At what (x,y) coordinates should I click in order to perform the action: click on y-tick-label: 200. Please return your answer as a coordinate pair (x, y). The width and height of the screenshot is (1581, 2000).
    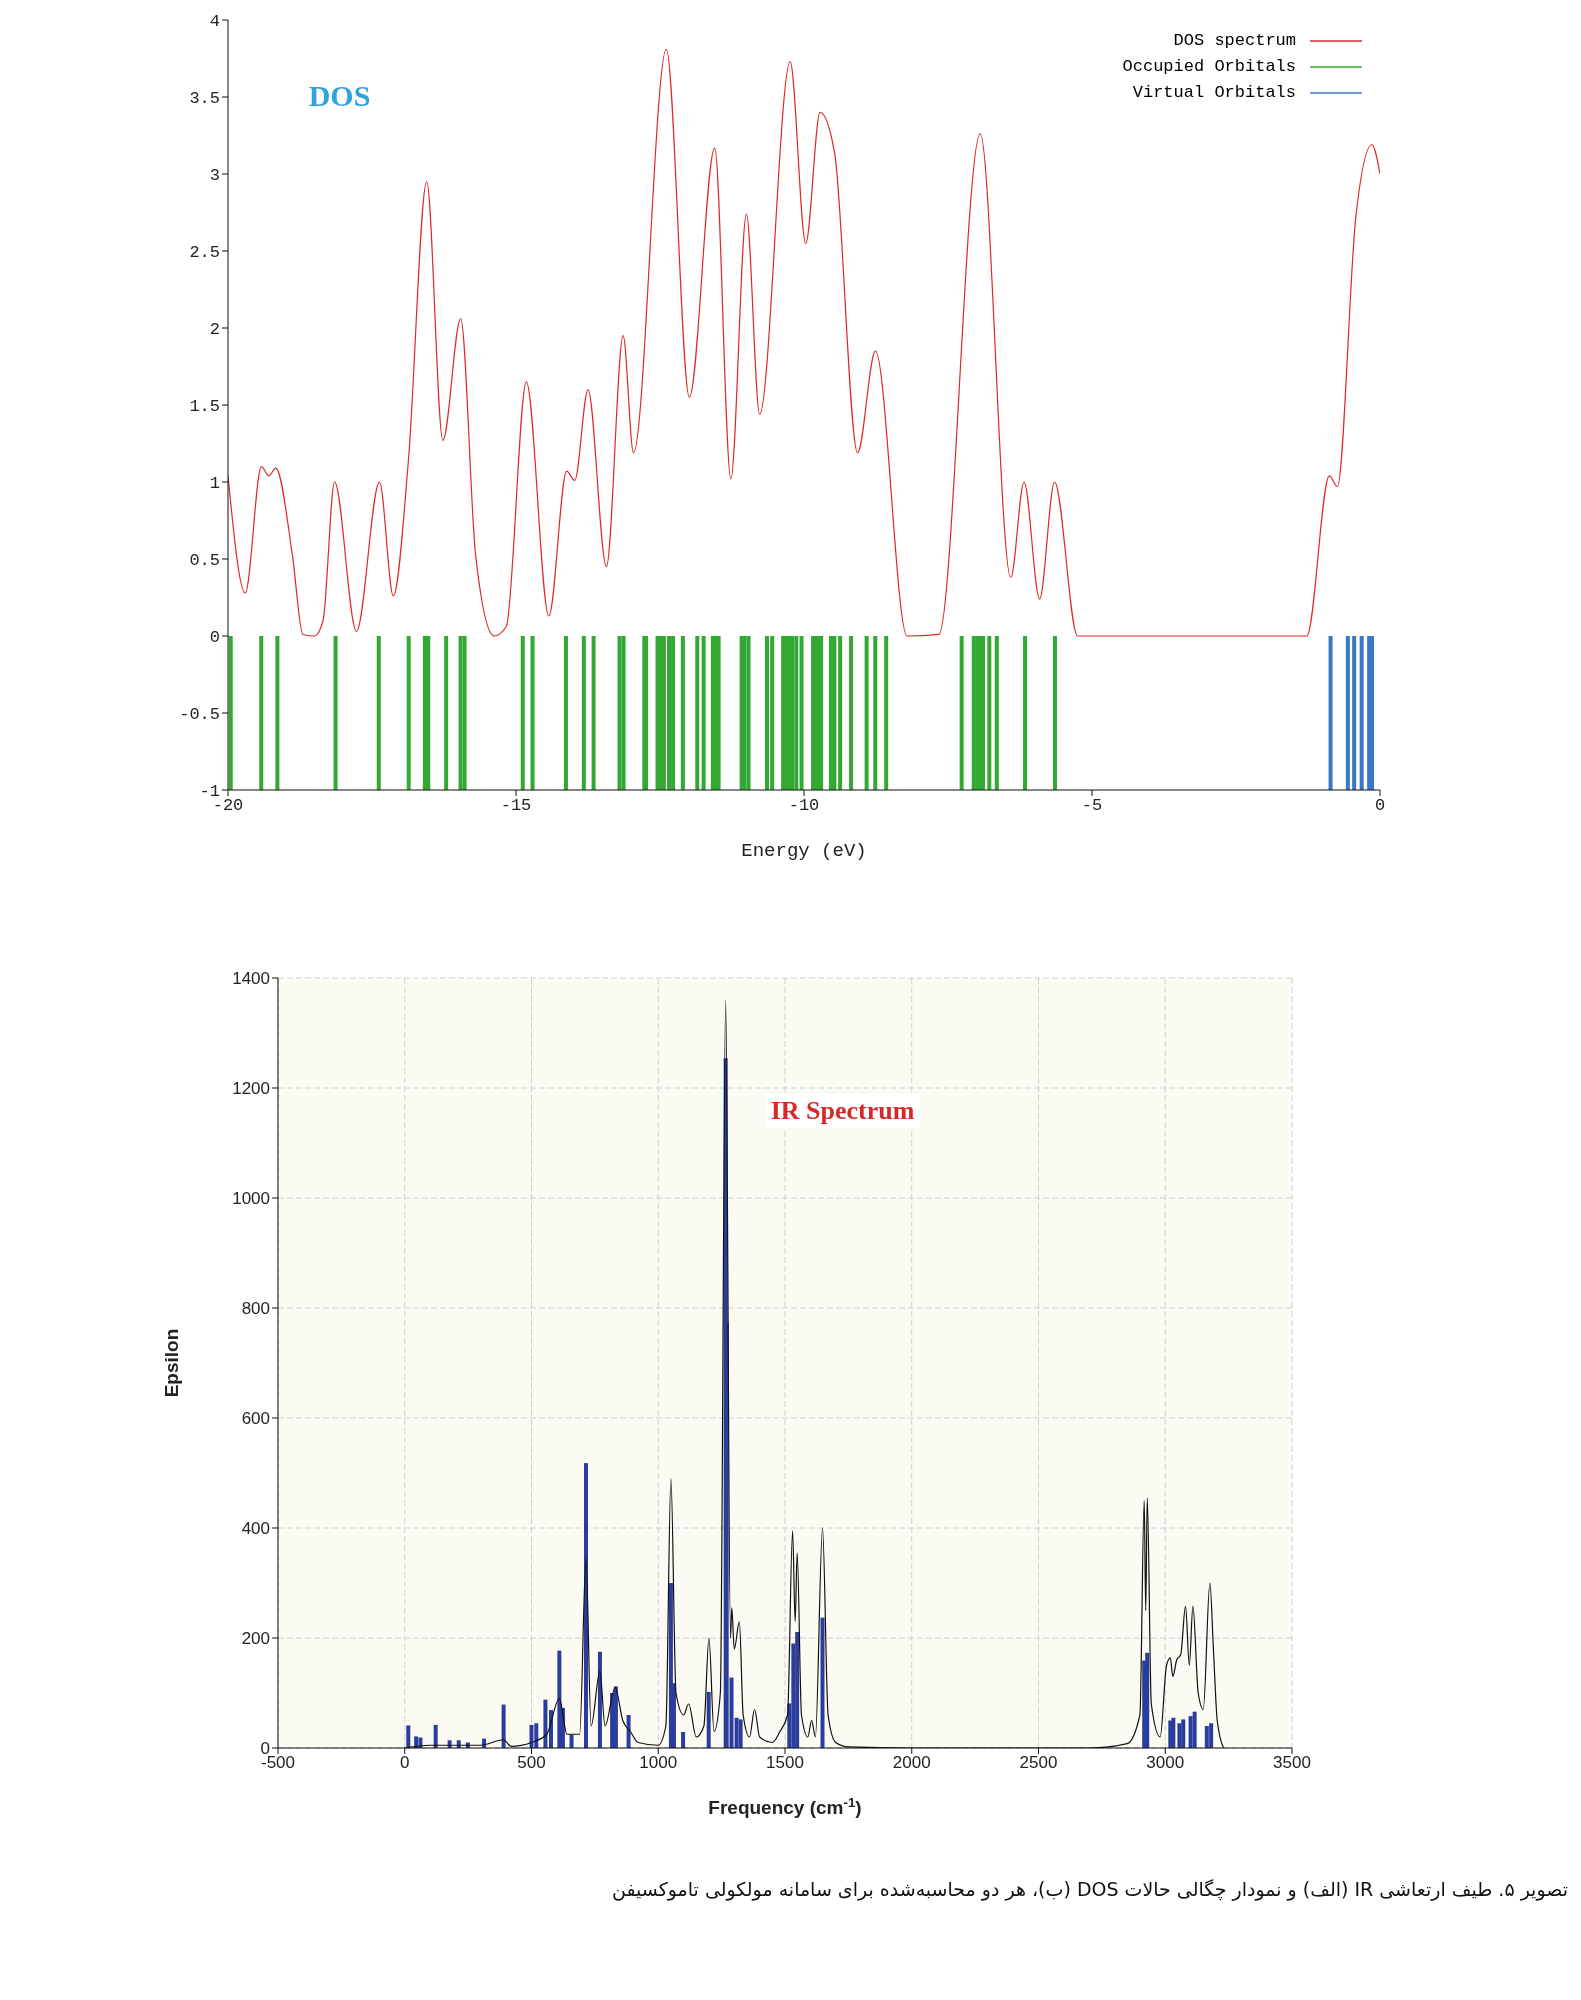
    Looking at the image, I should click on (255, 1639).